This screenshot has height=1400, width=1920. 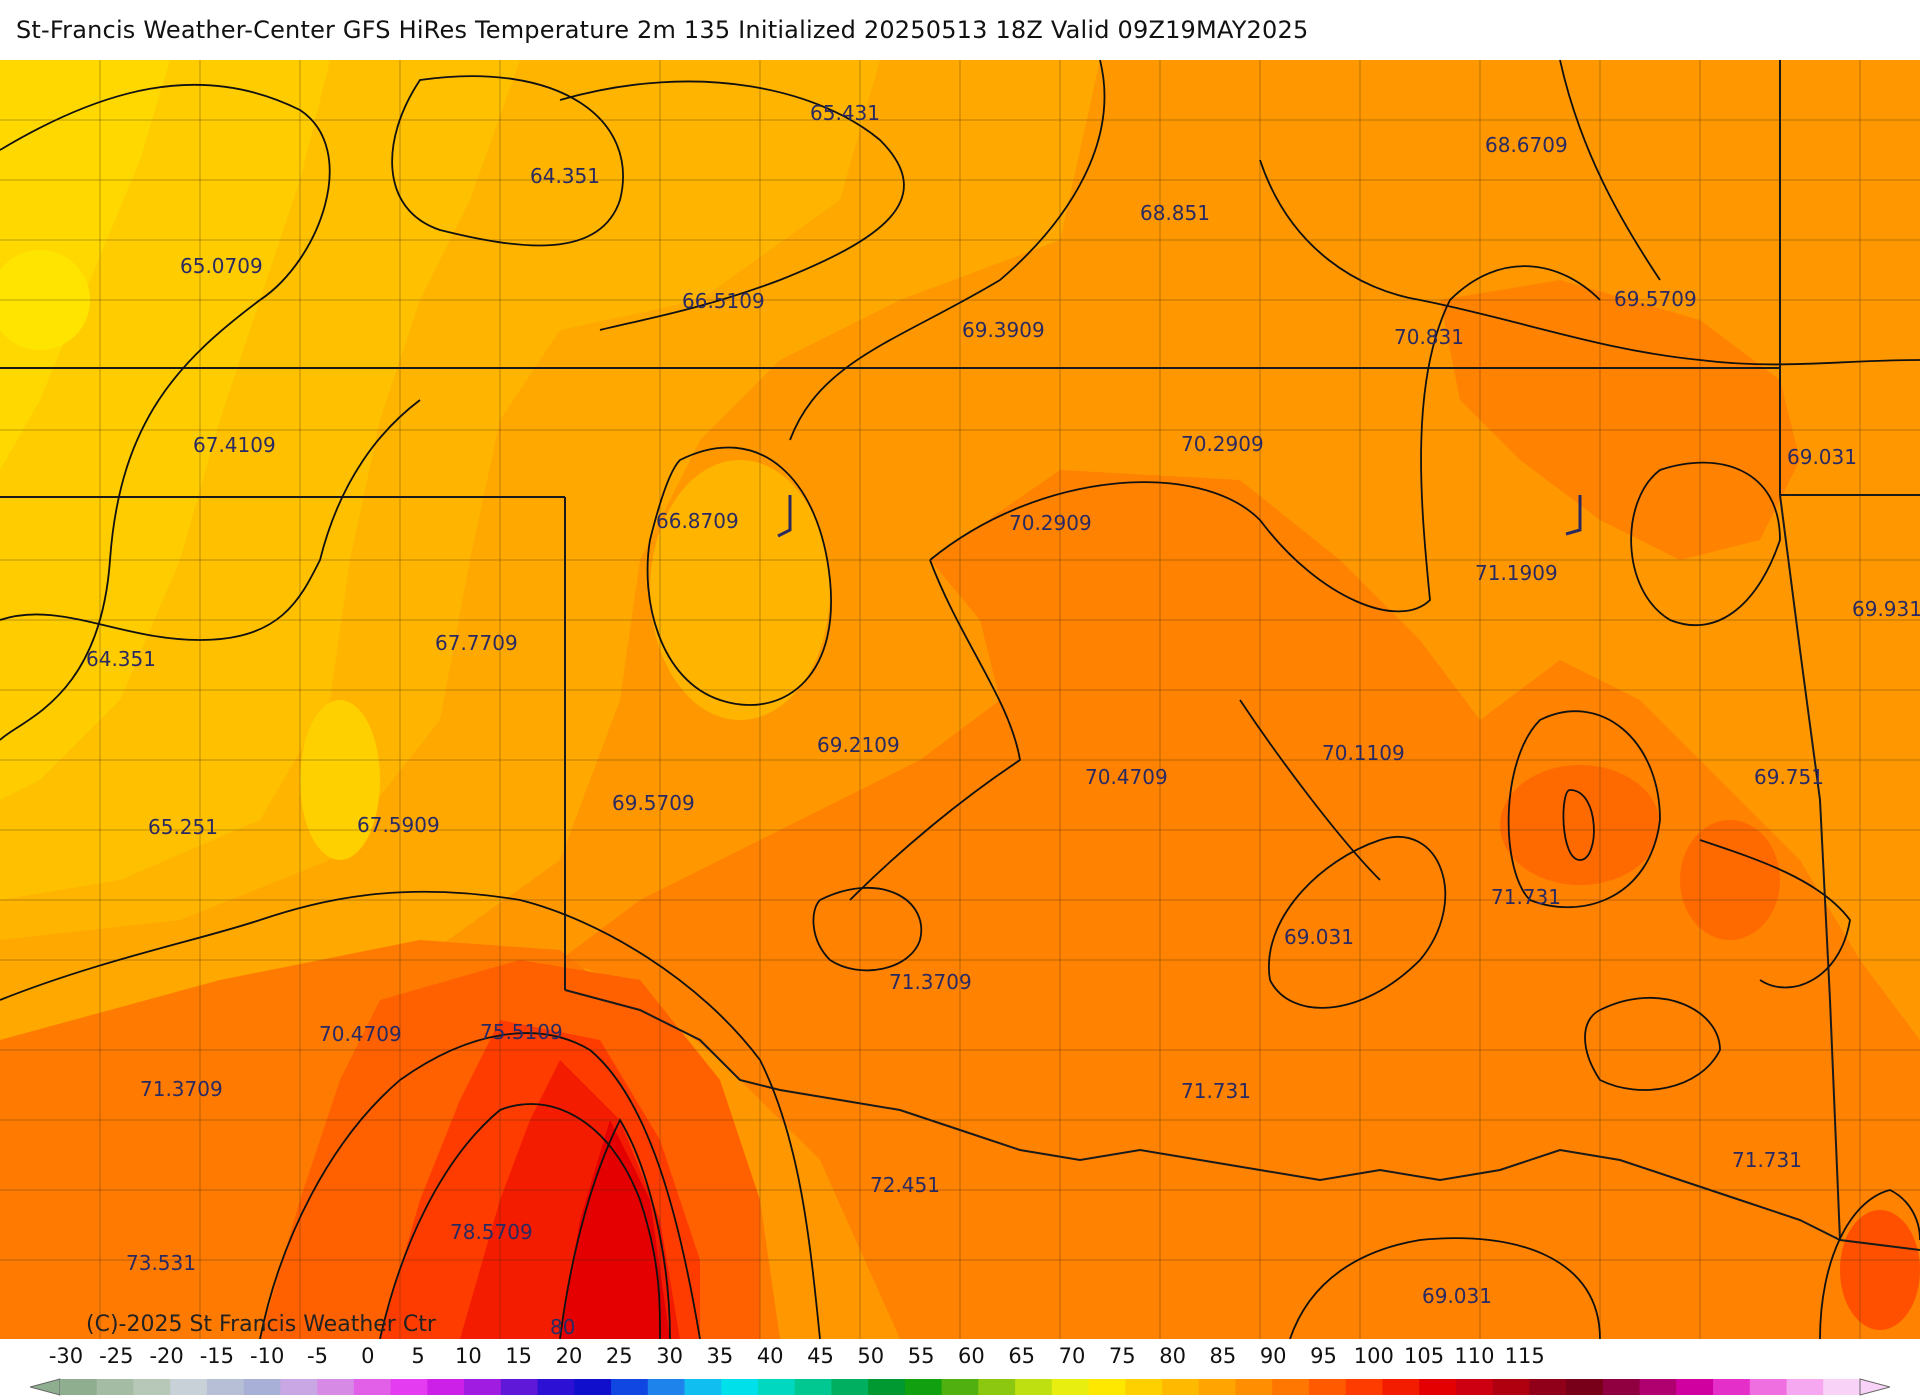 What do you see at coordinates (1175, 213) in the screenshot?
I see `value-label: 68.851` at bounding box center [1175, 213].